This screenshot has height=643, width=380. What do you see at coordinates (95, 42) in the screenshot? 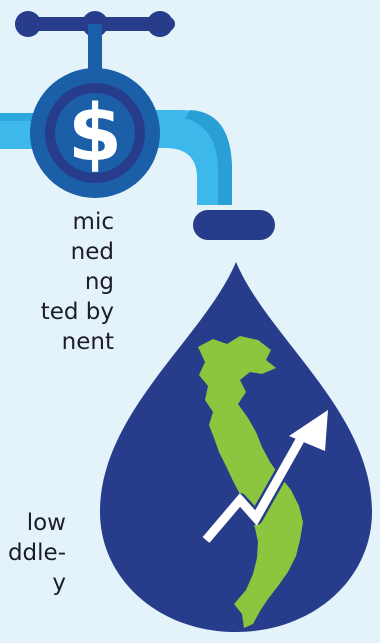
I see `valve-handle` at bounding box center [95, 42].